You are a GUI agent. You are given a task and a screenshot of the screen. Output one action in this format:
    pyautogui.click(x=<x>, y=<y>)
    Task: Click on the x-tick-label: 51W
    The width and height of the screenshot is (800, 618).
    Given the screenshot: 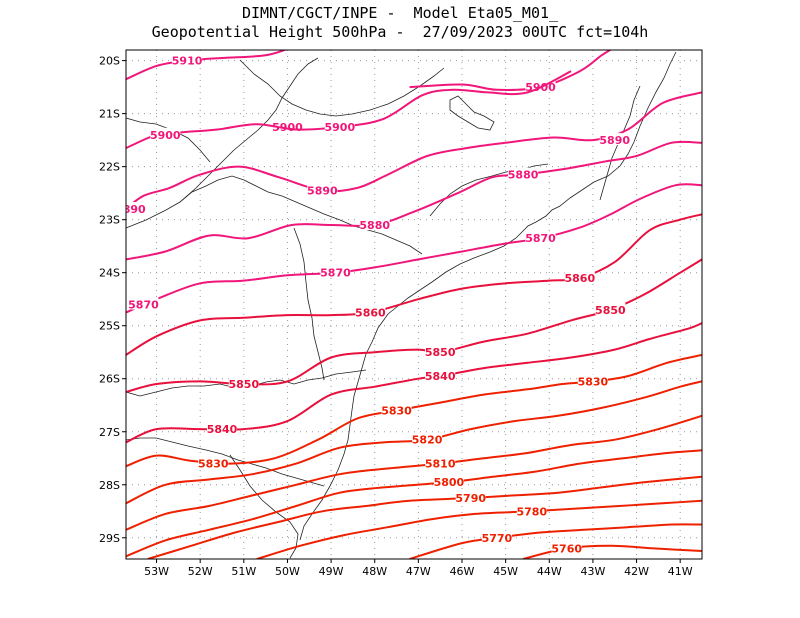 What is the action you would take?
    pyautogui.click(x=243, y=571)
    